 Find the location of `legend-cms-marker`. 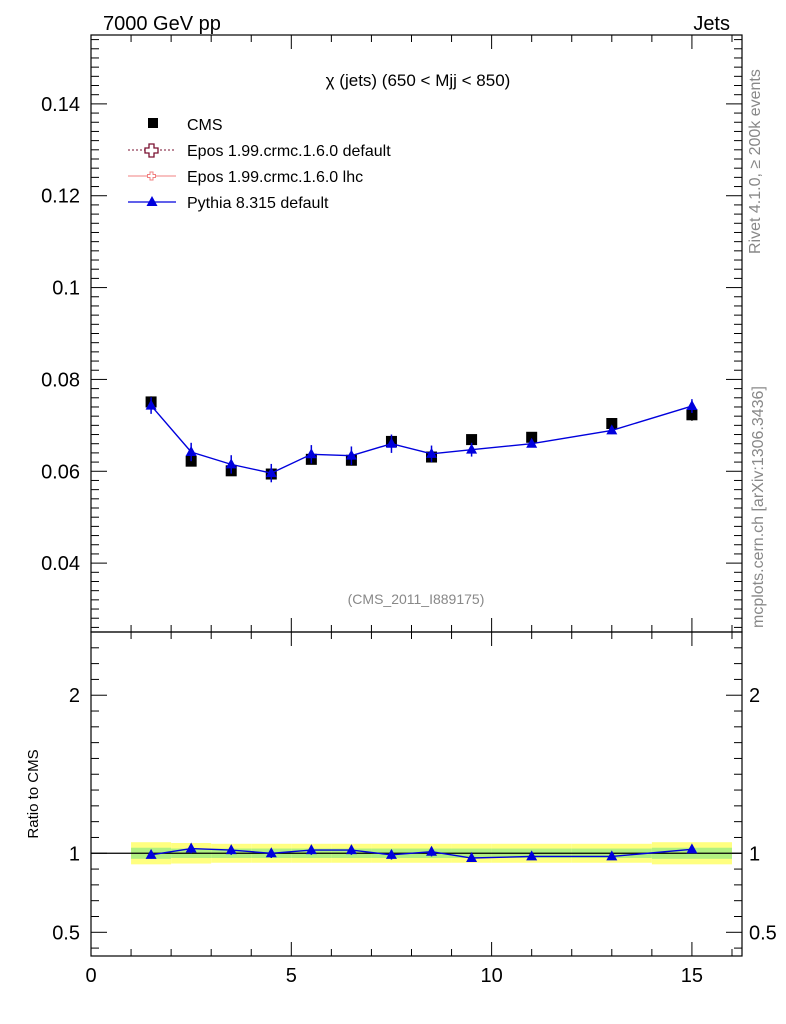

legend-cms-marker is located at coordinates (153, 123).